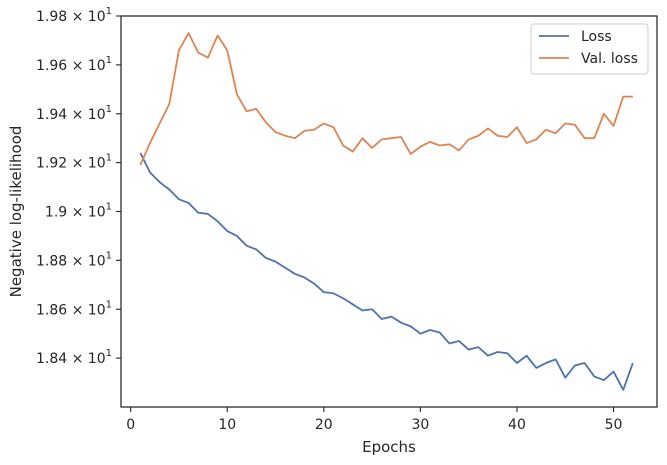 Image resolution: width=667 pixels, height=465 pixels. I want to click on legend-label-loss: Loss, so click(596, 37).